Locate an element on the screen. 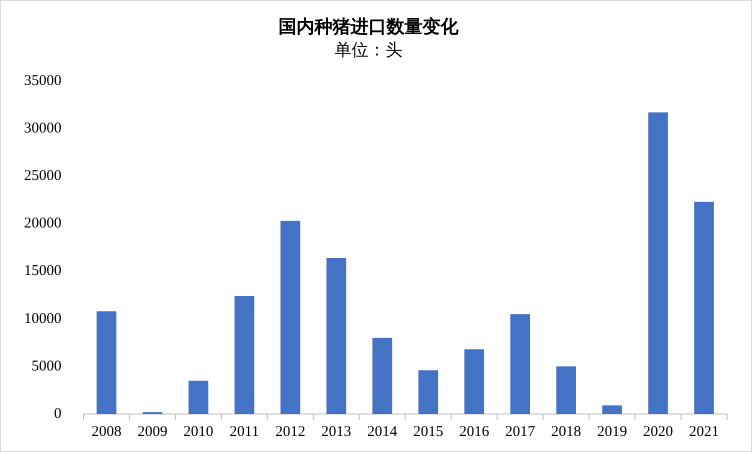  x-tick-label: 2018 is located at coordinates (566, 432).